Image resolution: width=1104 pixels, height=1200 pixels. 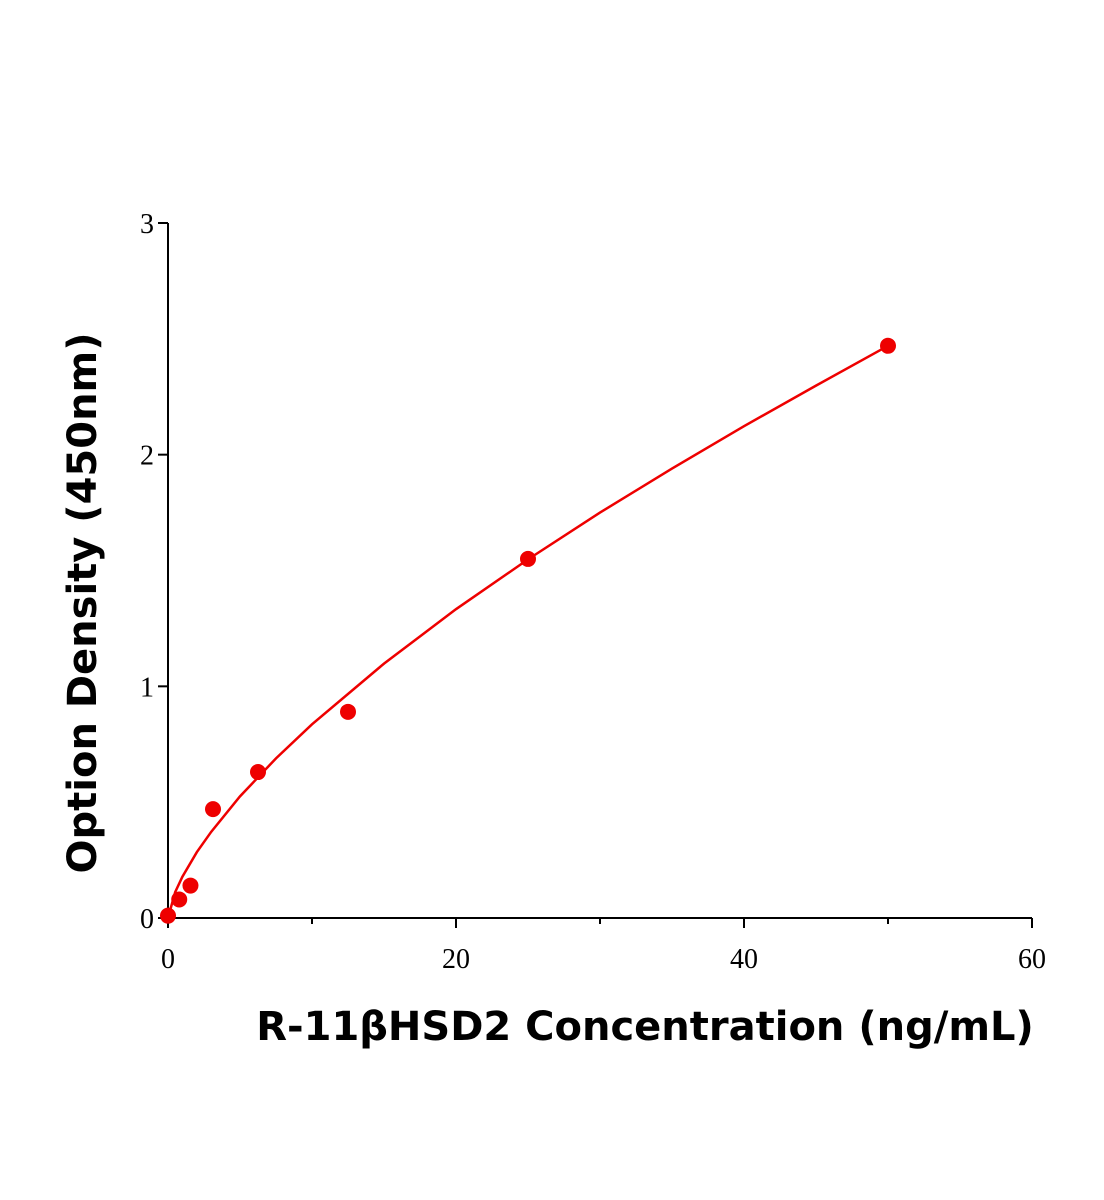 I want to click on y-axis-title: Option Density (450nm), so click(x=83, y=602).